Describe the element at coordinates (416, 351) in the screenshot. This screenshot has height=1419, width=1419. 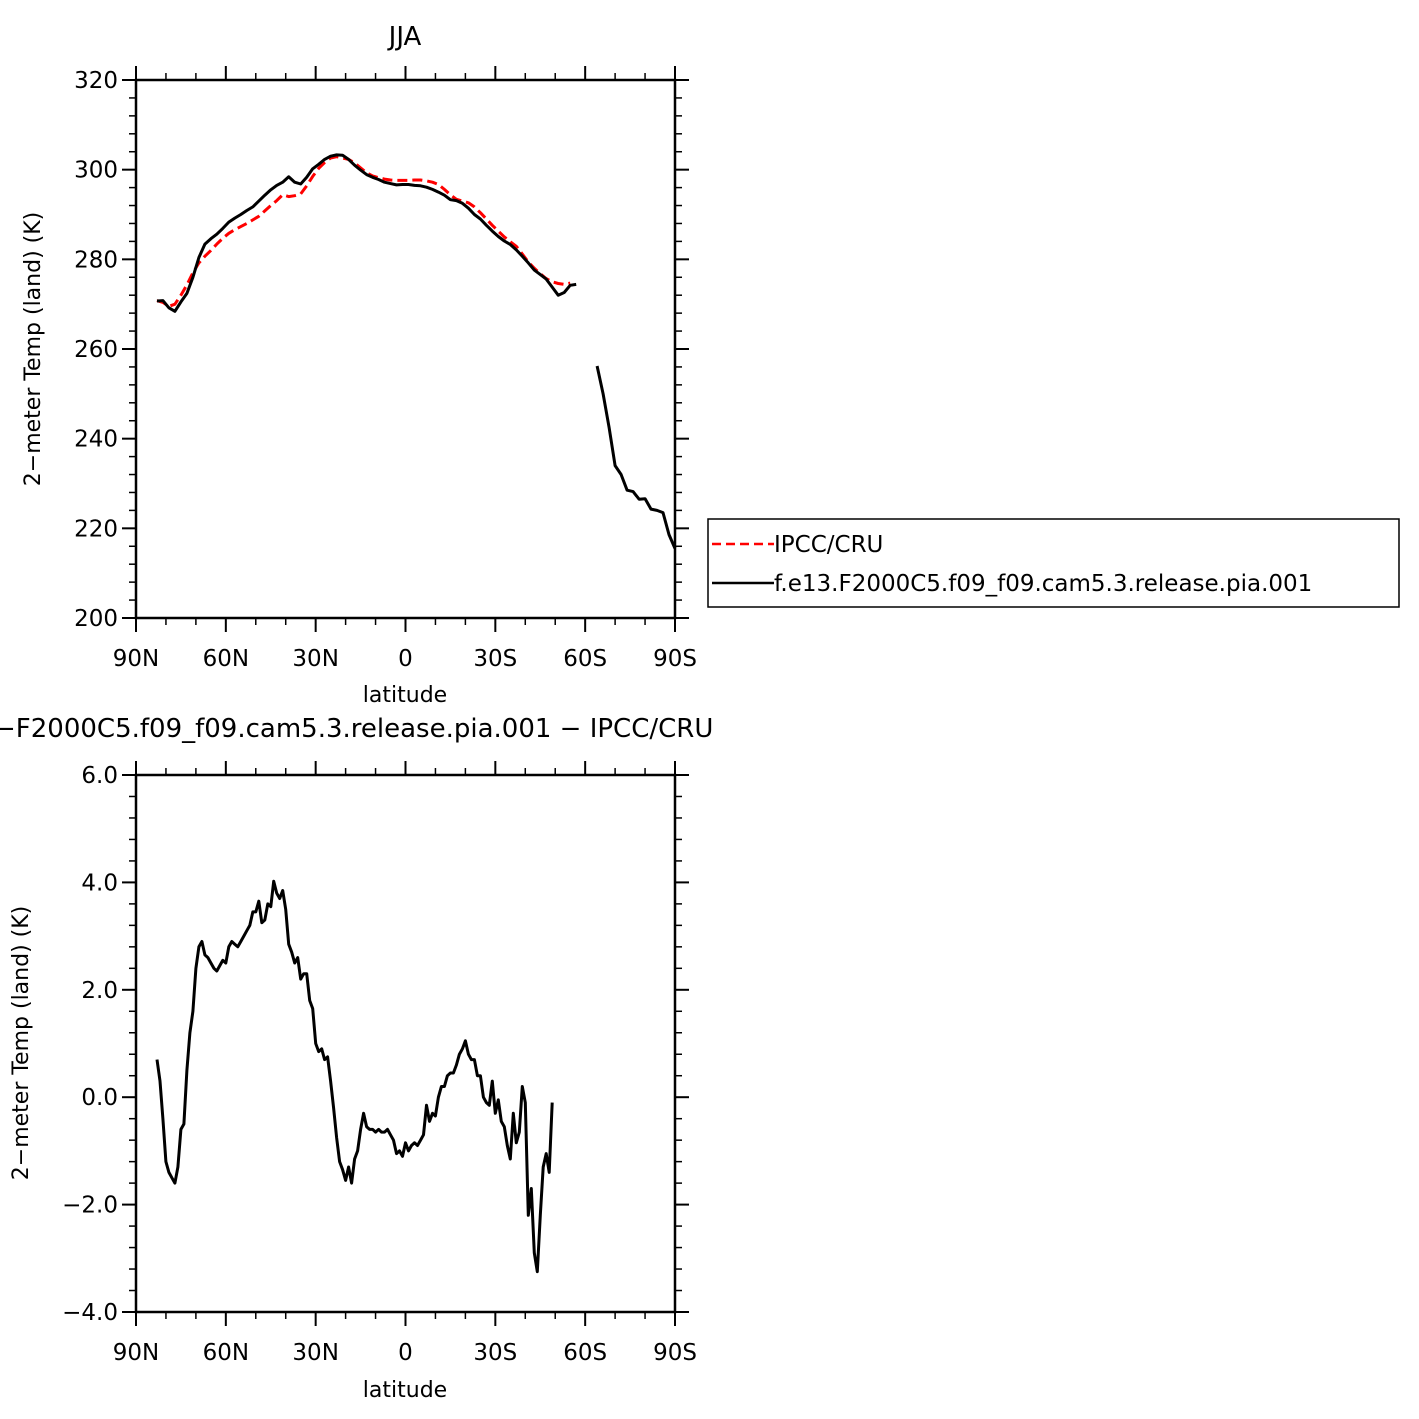
I see `top-plot-lines` at that location.